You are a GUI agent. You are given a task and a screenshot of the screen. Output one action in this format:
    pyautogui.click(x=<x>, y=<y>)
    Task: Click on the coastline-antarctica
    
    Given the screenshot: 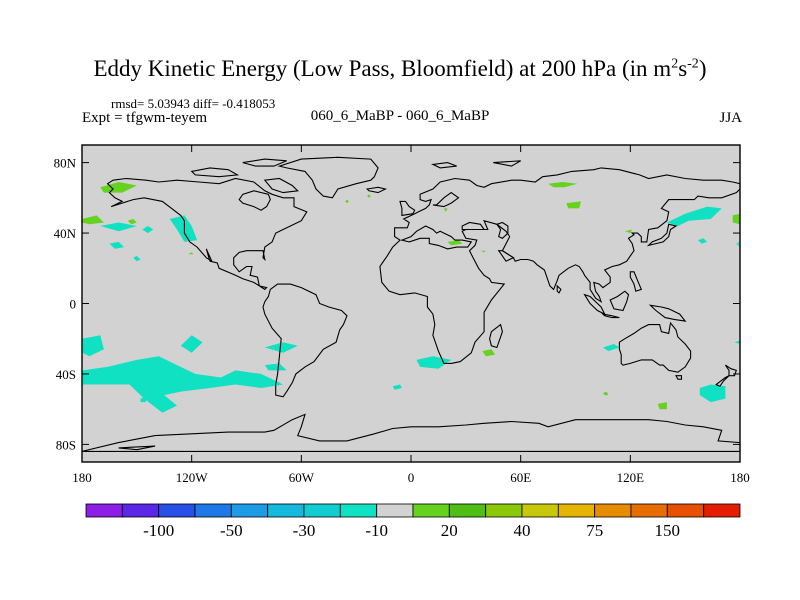 What is the action you would take?
    pyautogui.click(x=411, y=432)
    